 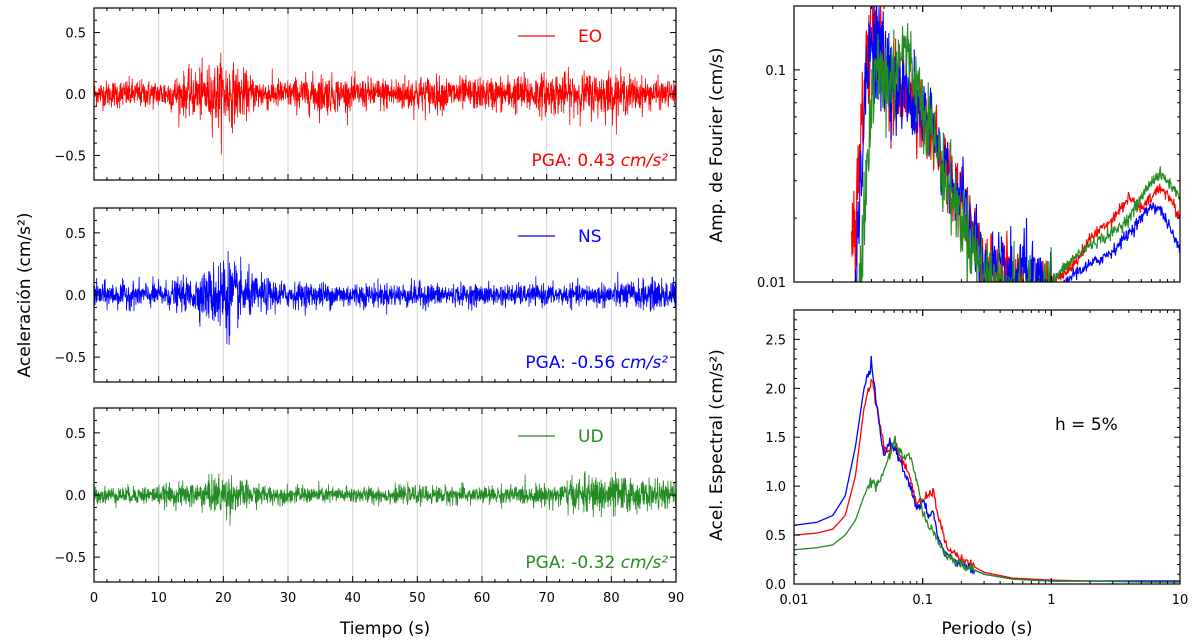 I want to click on fourier-series-eo, so click(x=1015, y=144).